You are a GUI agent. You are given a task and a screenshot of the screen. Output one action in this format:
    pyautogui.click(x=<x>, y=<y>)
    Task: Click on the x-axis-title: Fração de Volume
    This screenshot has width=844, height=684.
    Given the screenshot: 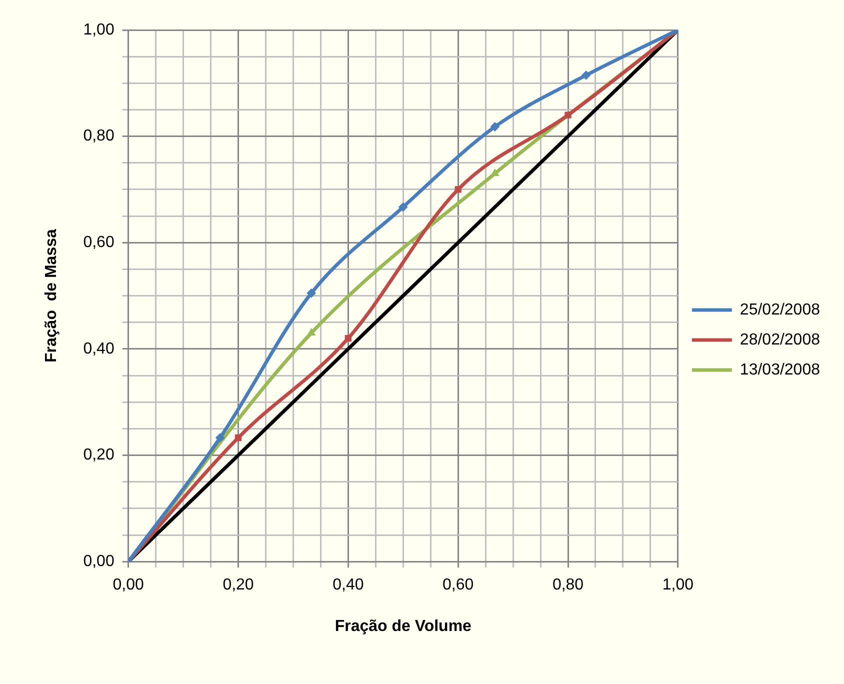 What is the action you would take?
    pyautogui.click(x=403, y=626)
    